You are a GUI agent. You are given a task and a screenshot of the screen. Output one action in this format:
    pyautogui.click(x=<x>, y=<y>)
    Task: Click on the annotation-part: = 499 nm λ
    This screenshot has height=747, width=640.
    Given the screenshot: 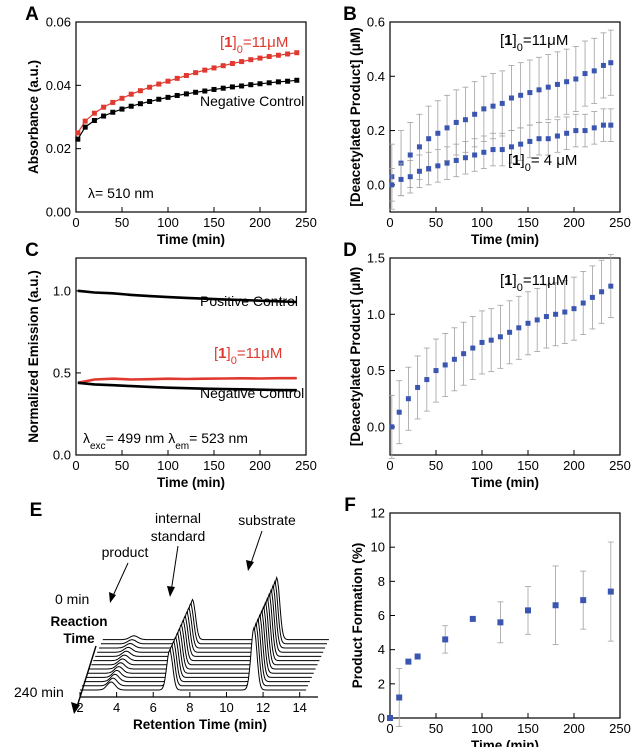 What is the action you would take?
    pyautogui.click(x=141, y=438)
    